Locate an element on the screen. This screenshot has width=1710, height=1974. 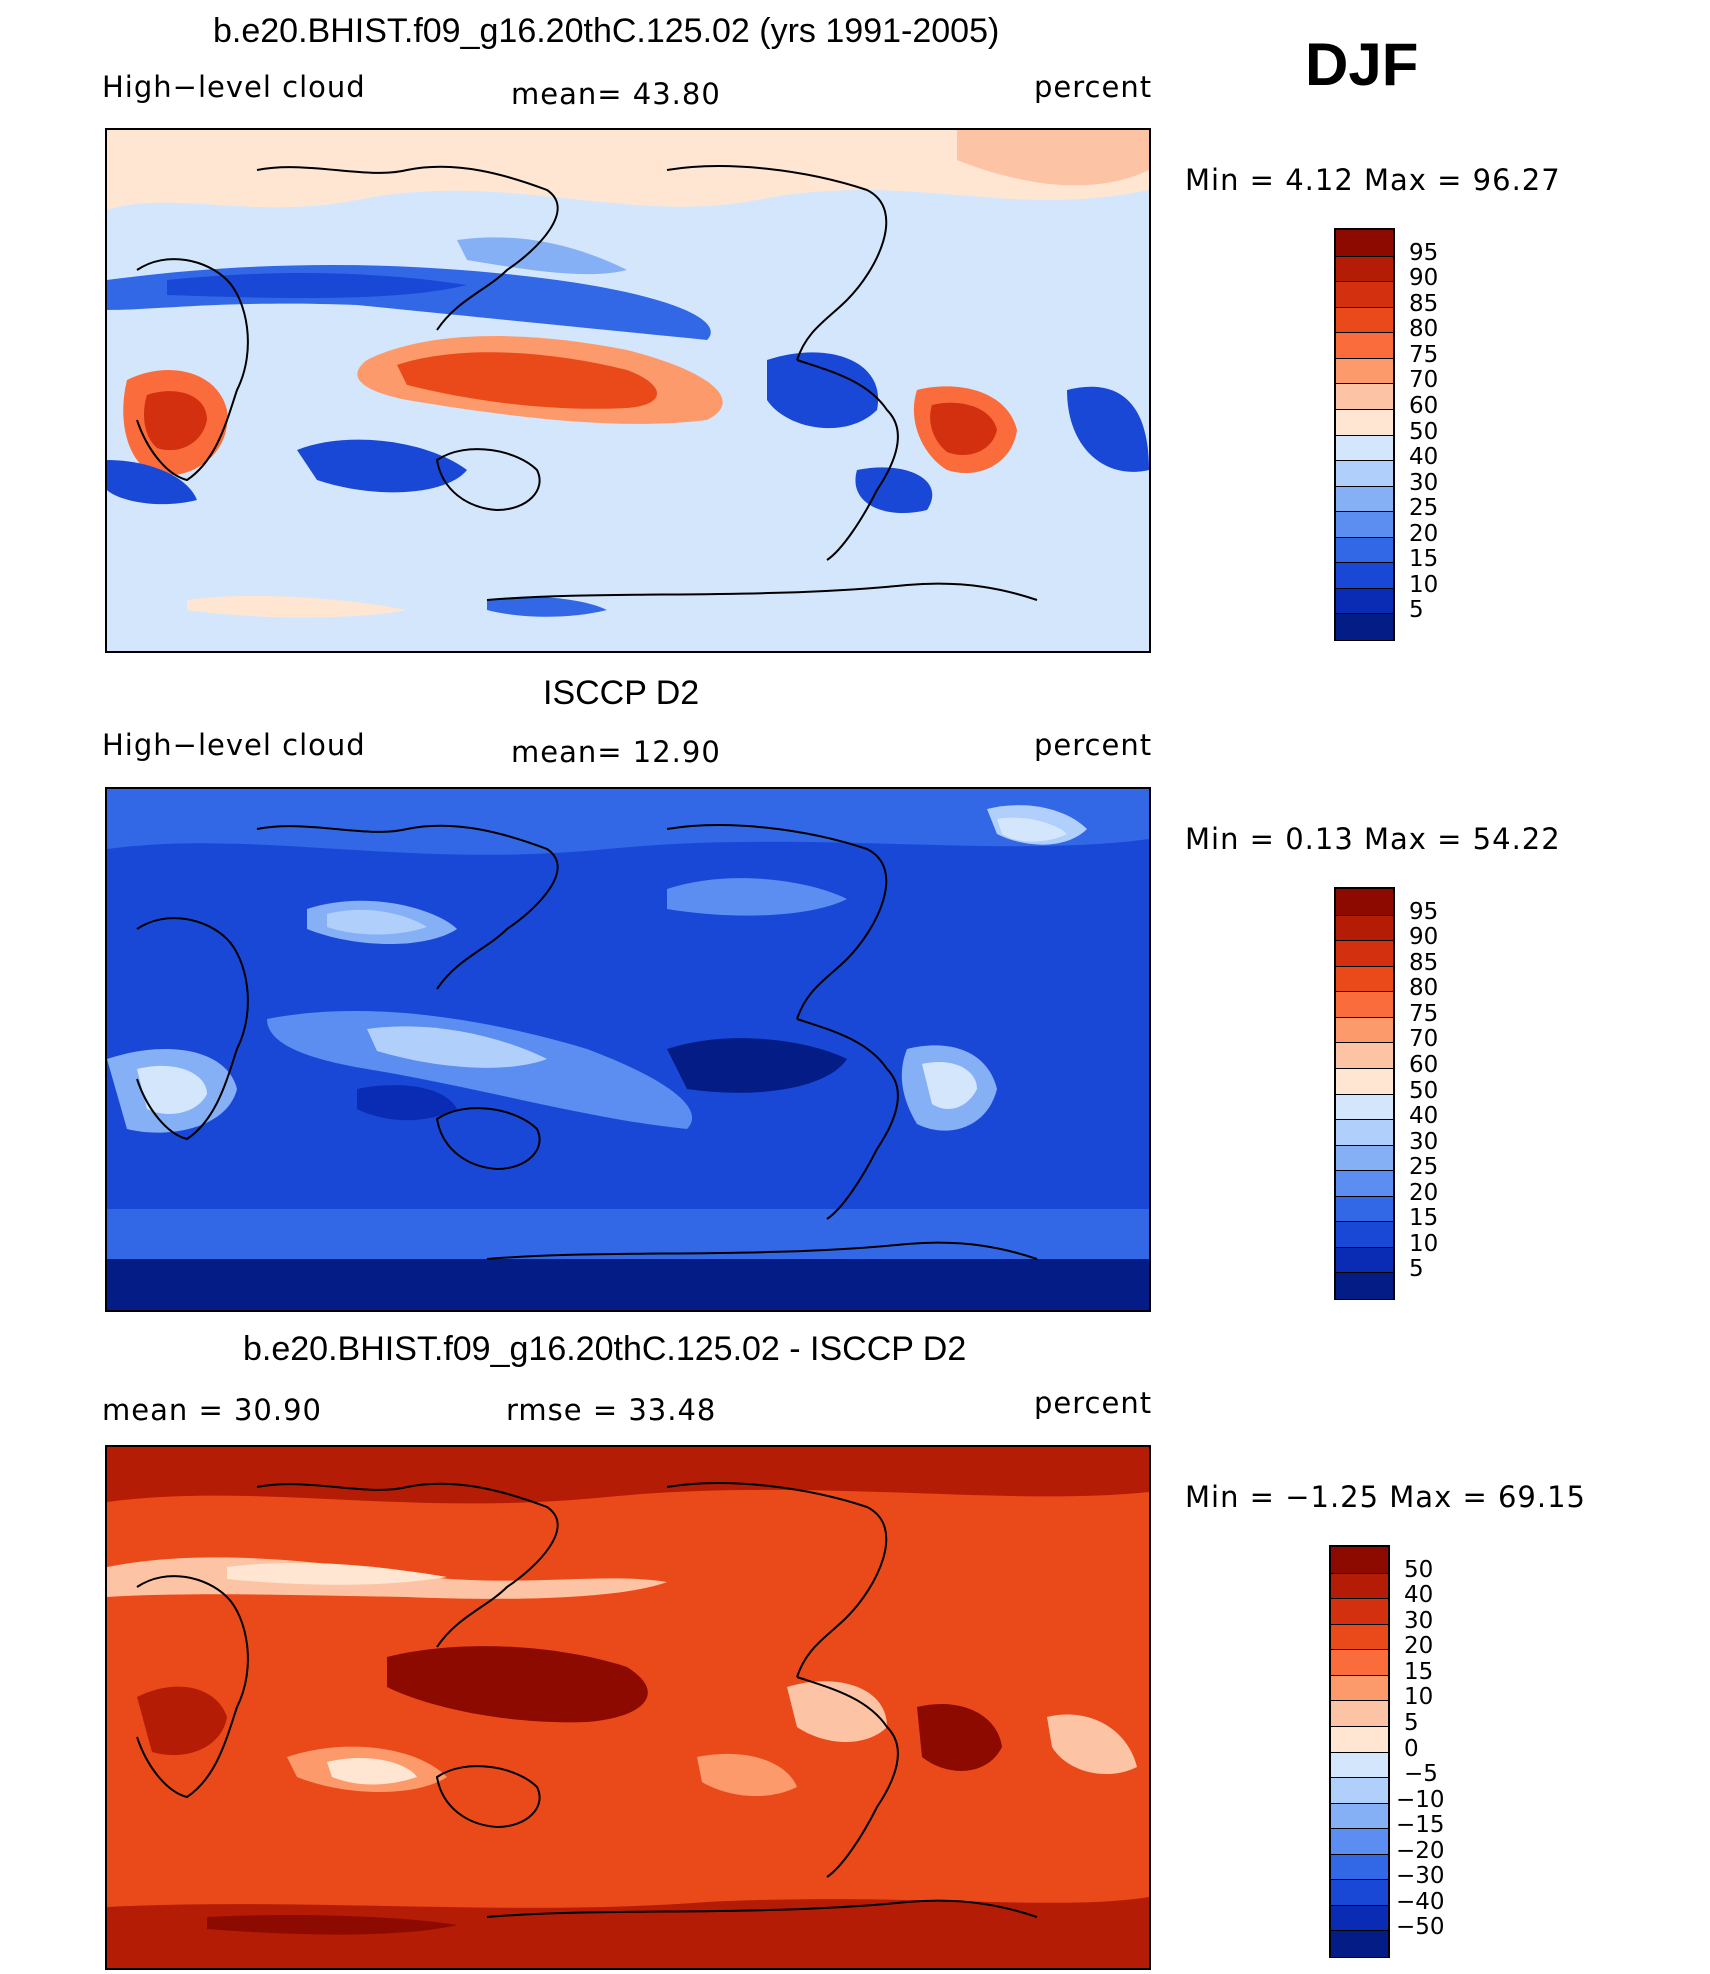
panel-3-mean-label: mean = 30.90 is located at coordinates (212, 1410).